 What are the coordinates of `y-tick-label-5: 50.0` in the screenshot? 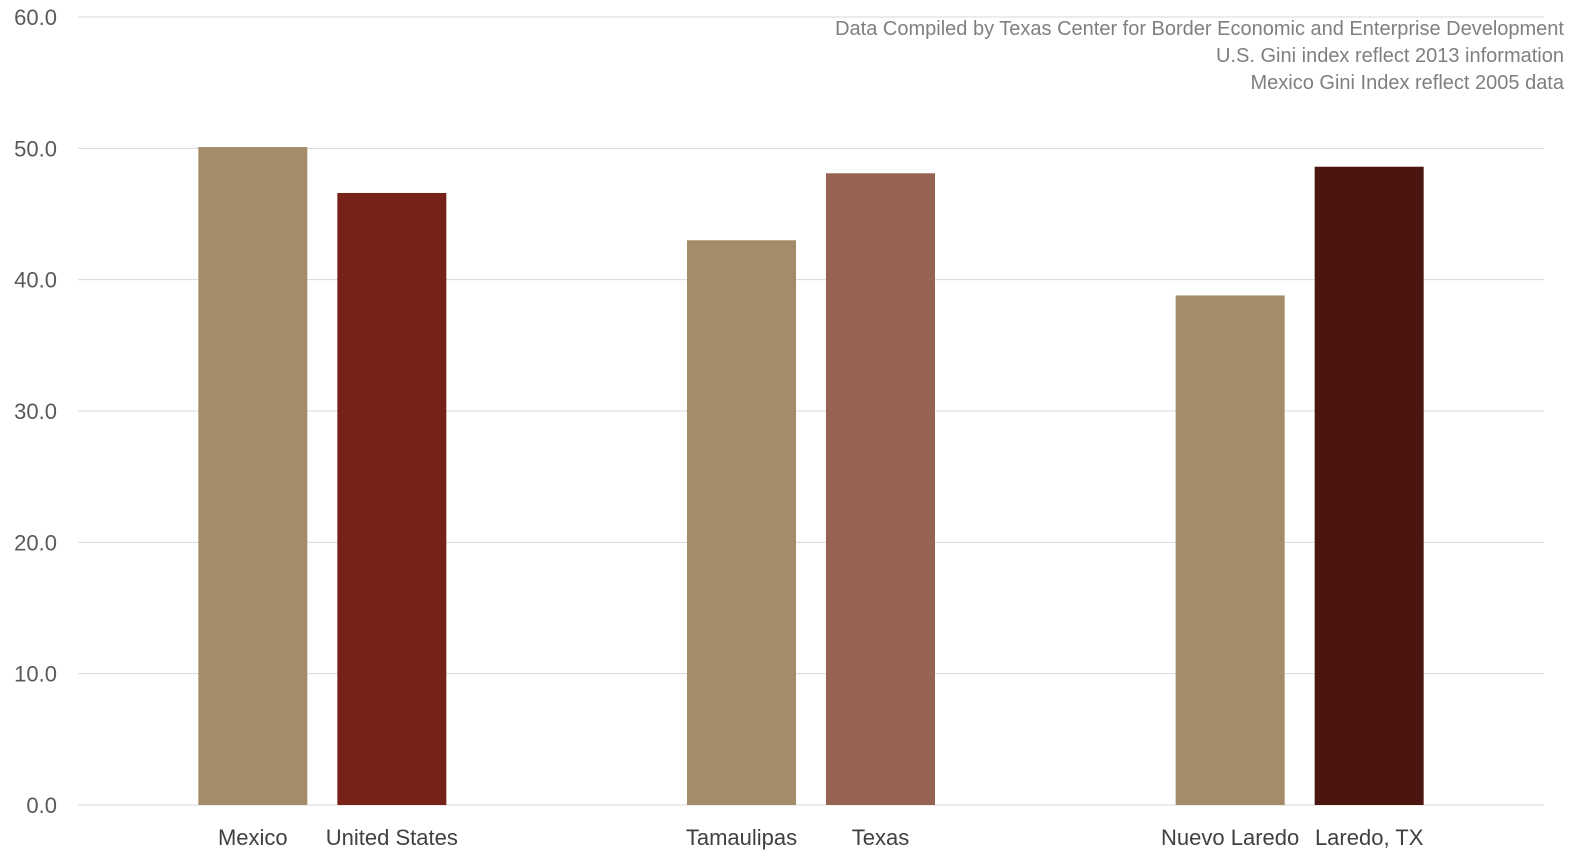 It's located at (35, 148).